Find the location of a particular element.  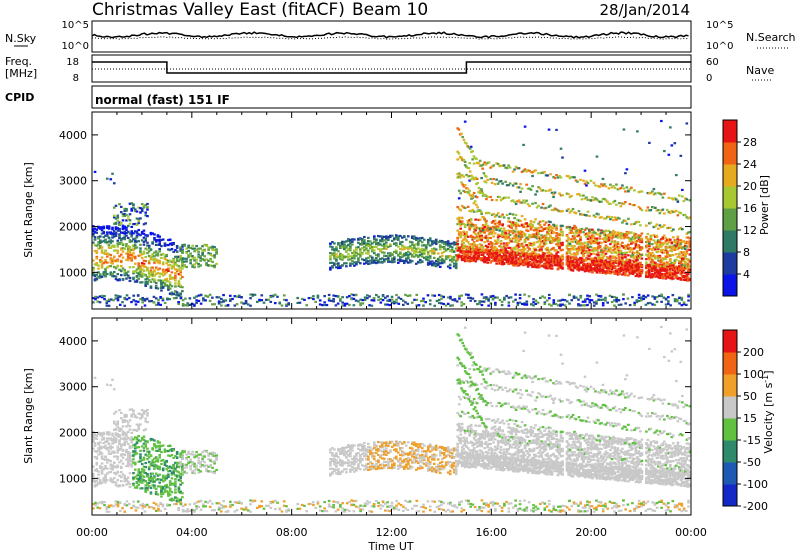

nsky-series-line is located at coordinates (390, 35).